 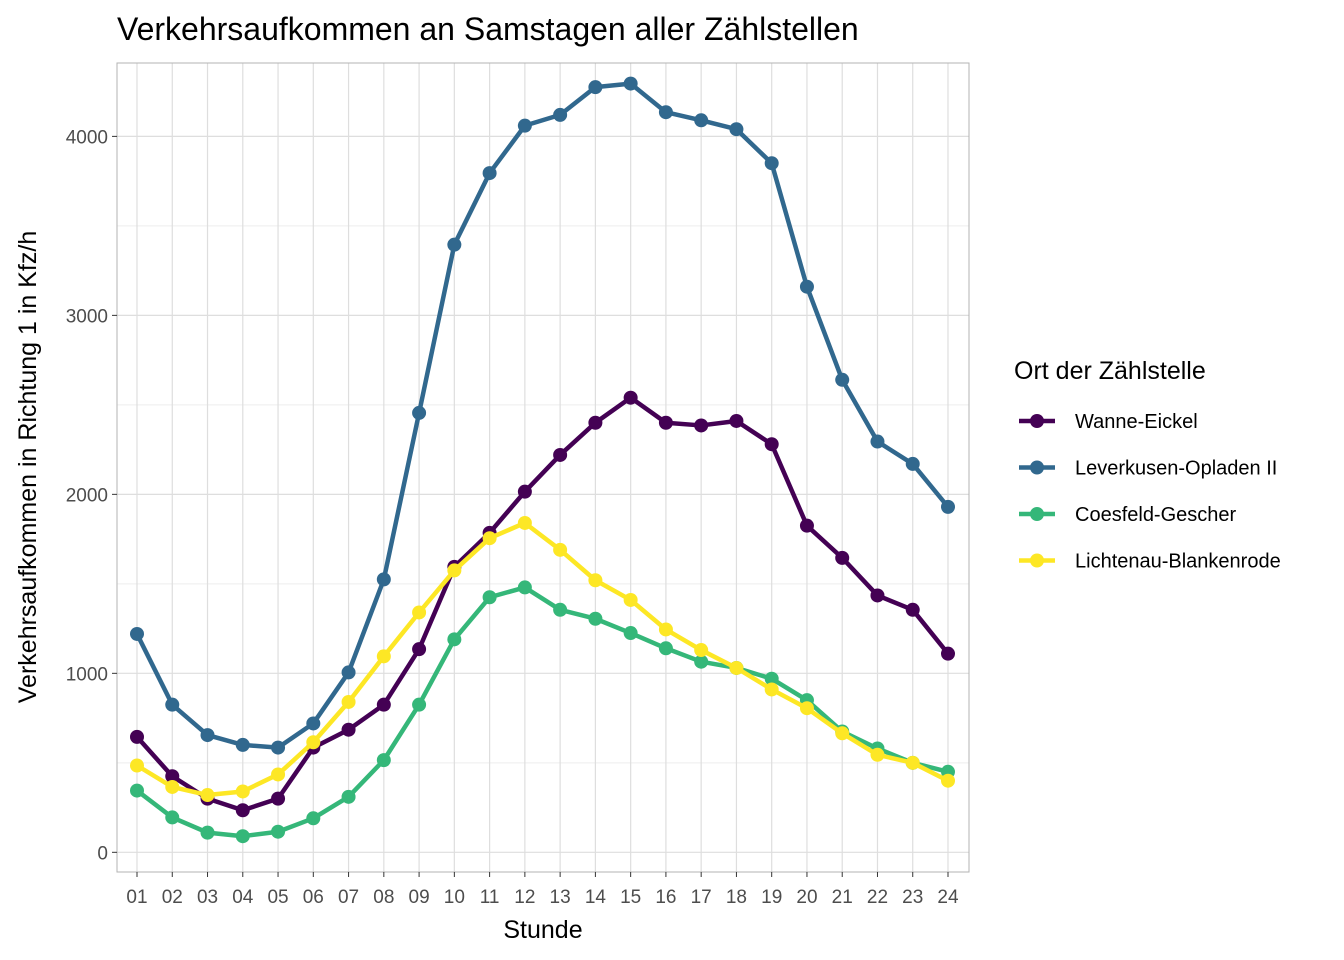 I want to click on x-tick-label: 13, so click(x=560, y=897).